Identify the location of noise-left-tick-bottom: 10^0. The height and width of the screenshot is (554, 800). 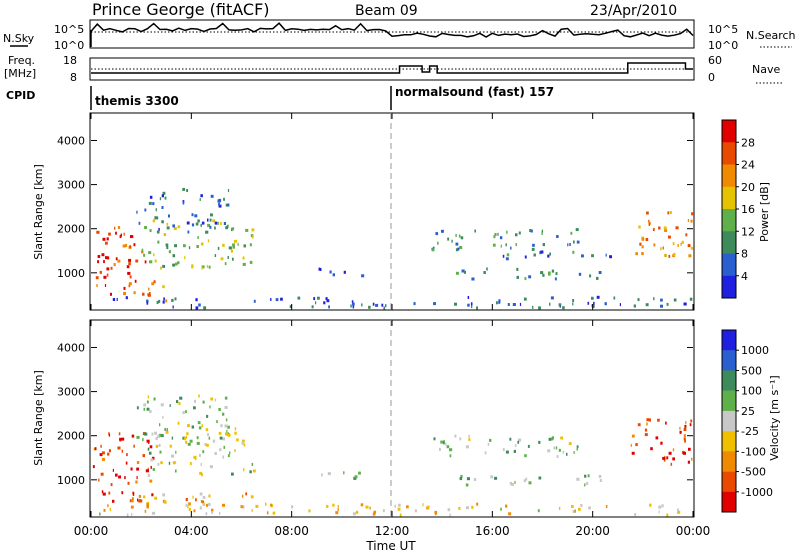
(69, 45).